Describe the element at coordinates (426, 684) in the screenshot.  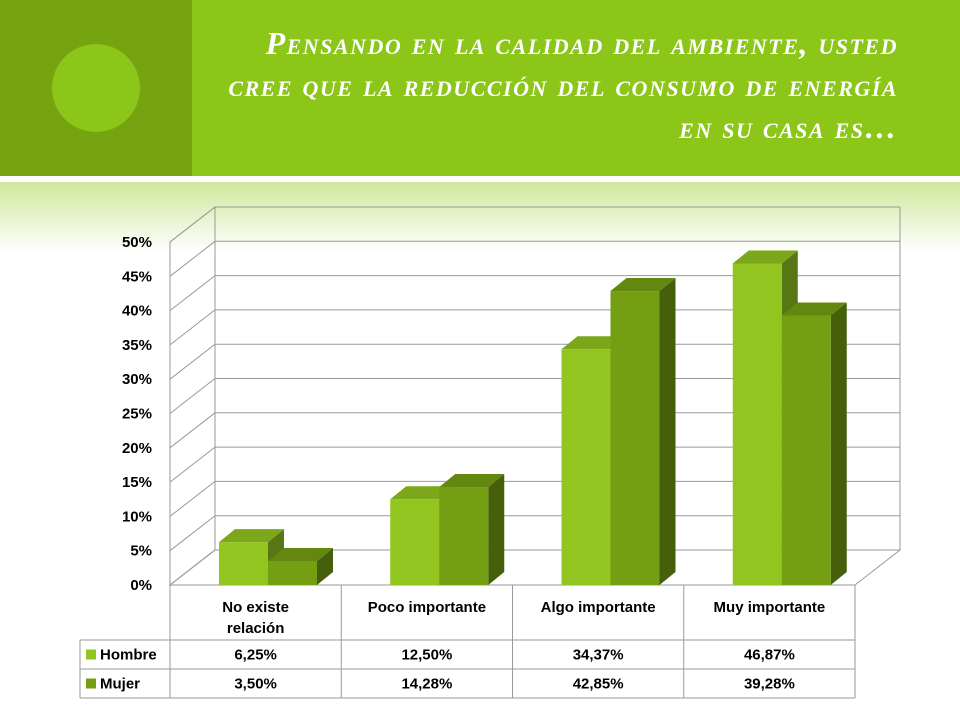
I see `data-value: 14,28%` at that location.